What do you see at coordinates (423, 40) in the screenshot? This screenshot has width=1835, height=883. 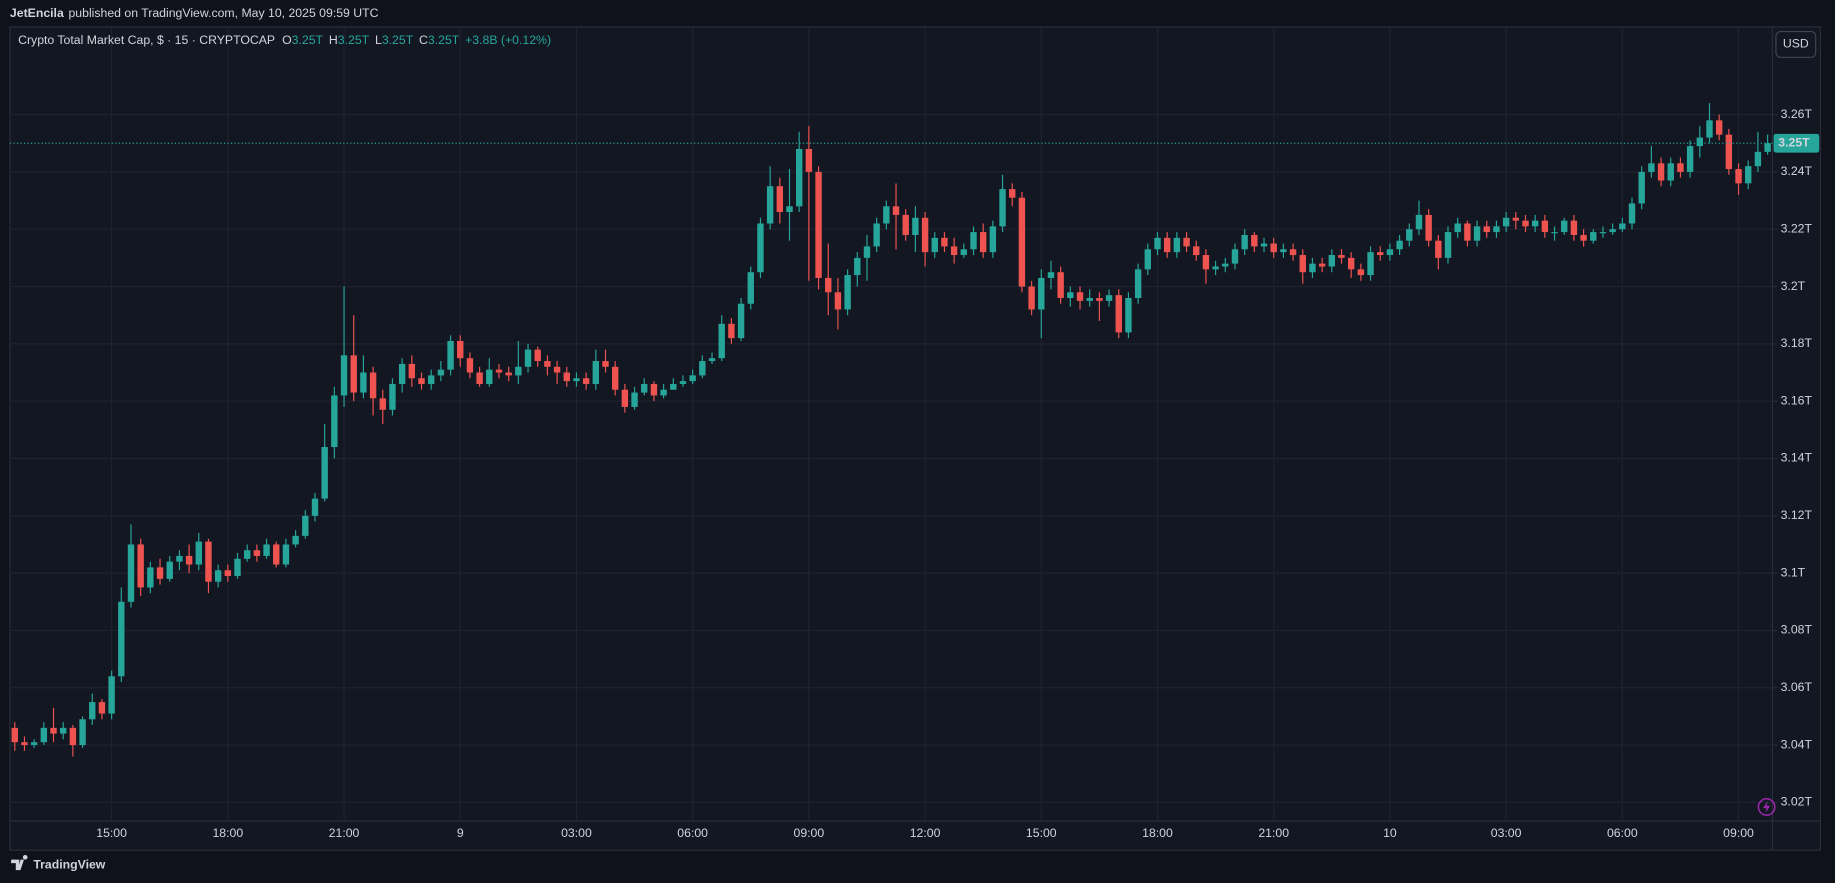 I see `legend-key: C` at bounding box center [423, 40].